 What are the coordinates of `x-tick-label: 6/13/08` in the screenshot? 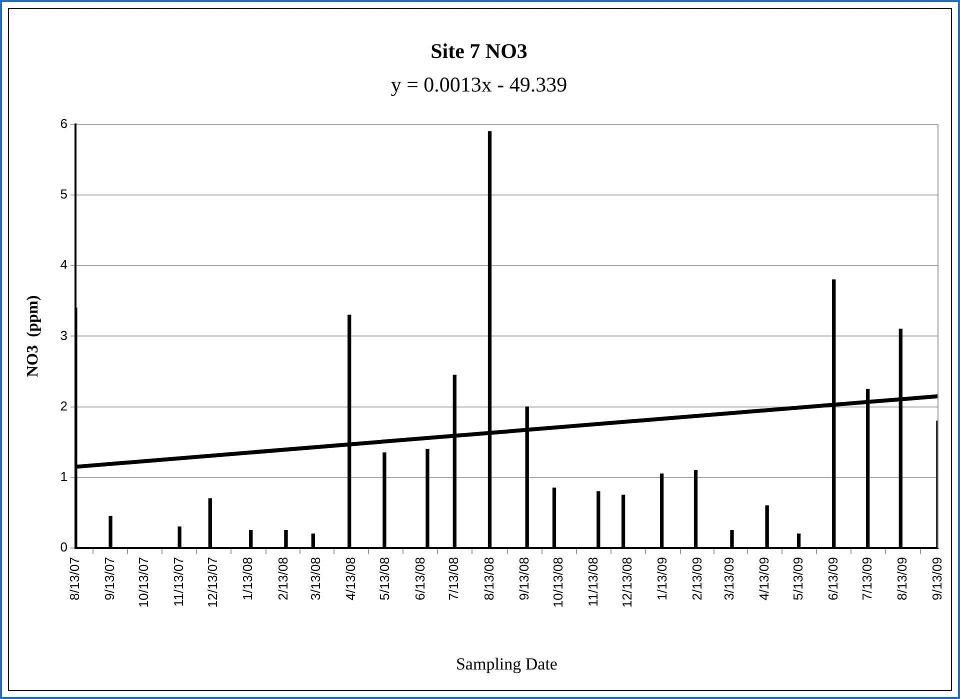 It's located at (420, 578).